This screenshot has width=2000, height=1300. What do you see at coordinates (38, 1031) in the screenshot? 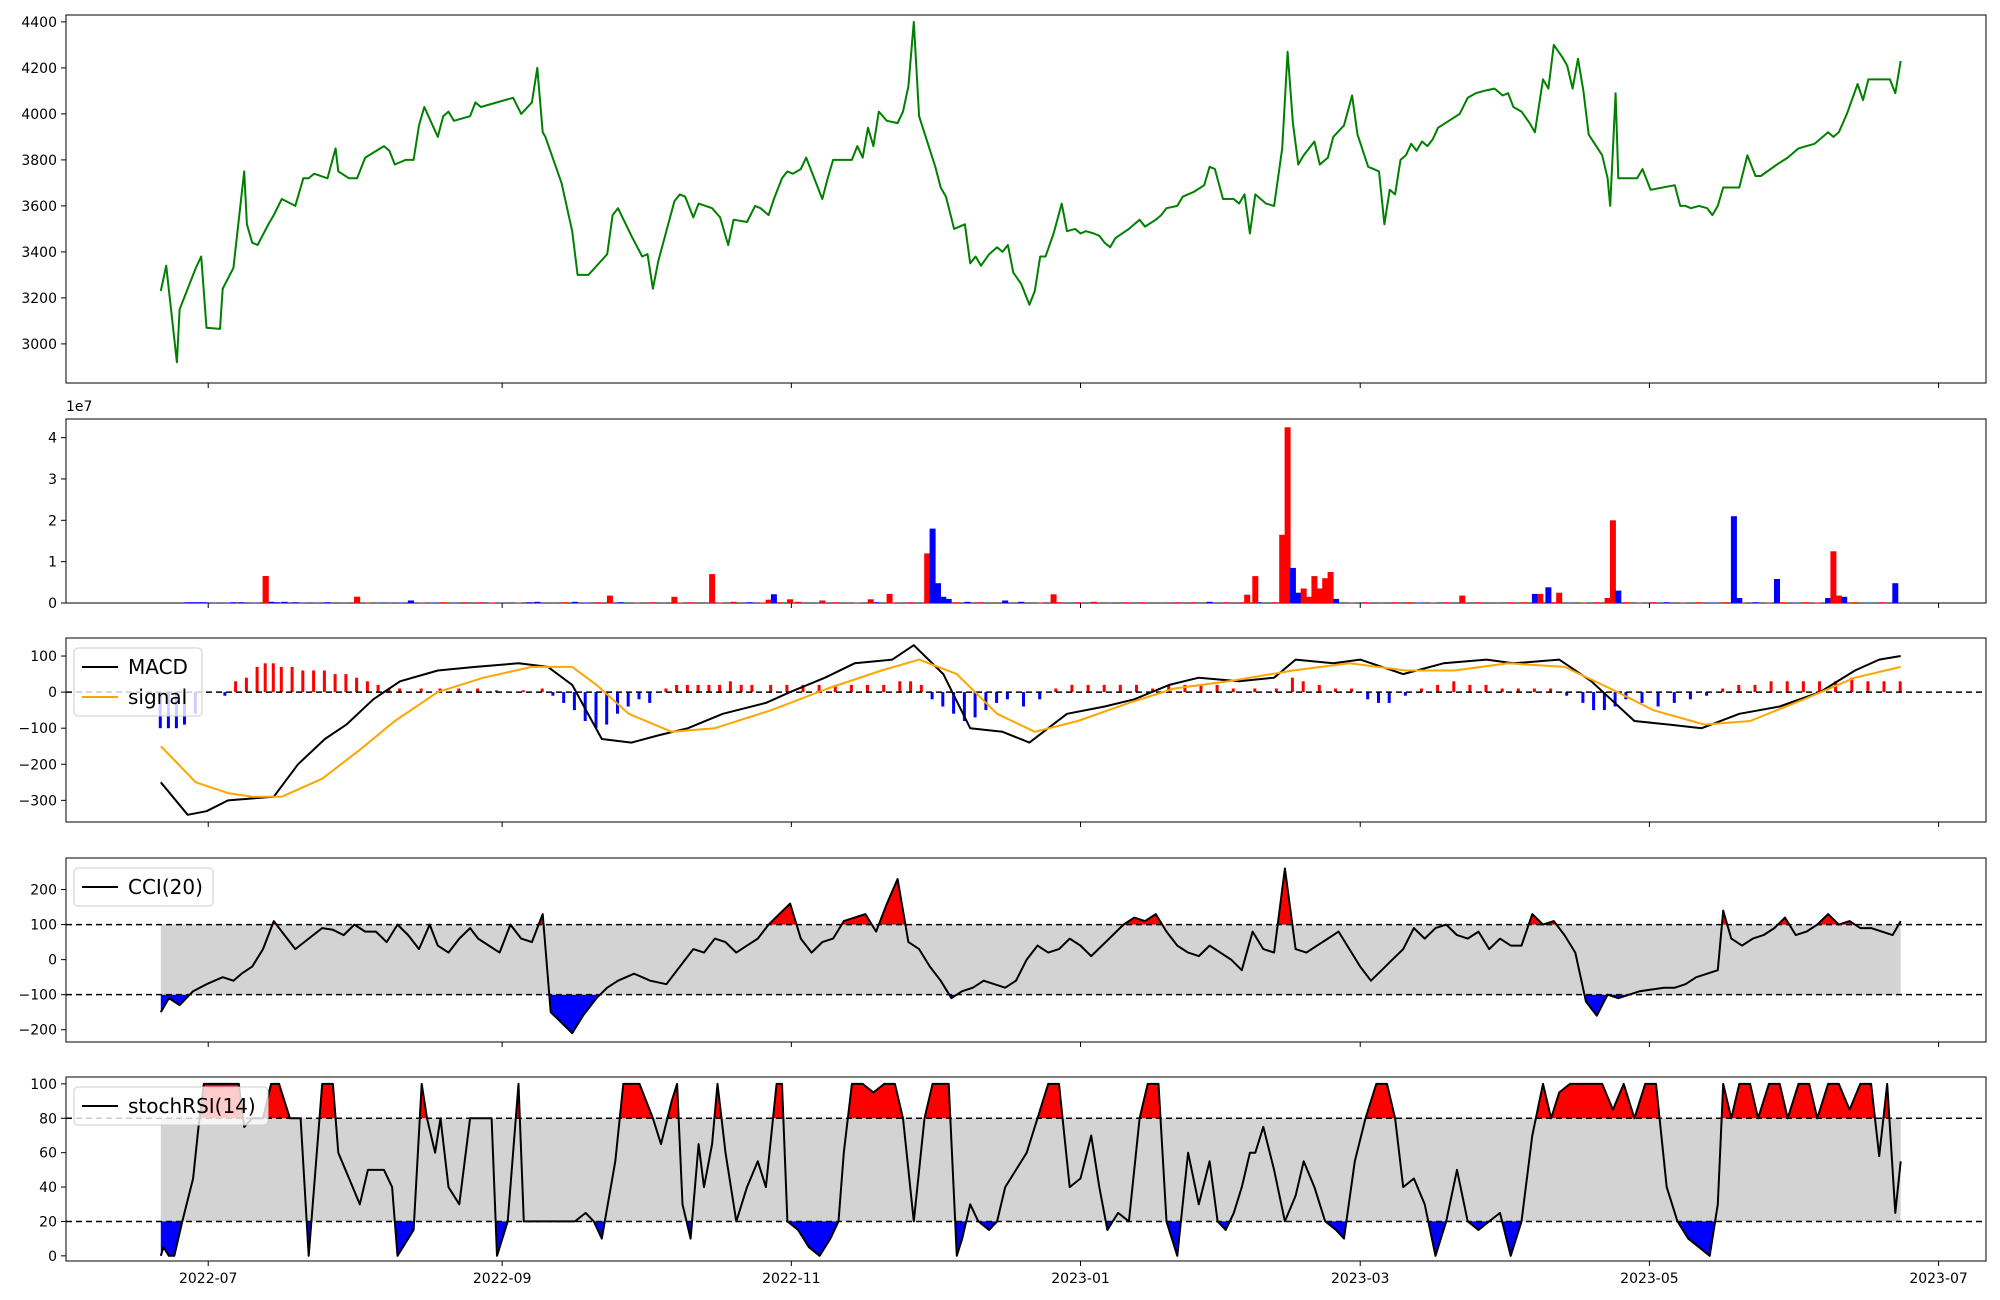
I see `y-tick-label: −200` at bounding box center [38, 1031].